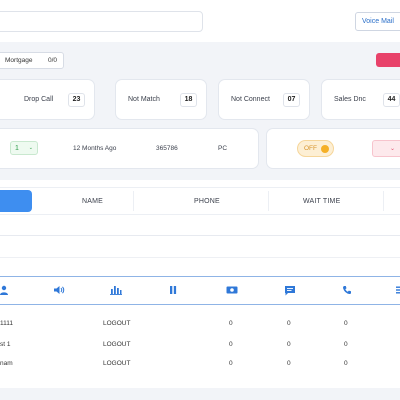  I want to click on search-input, so click(101, 21).